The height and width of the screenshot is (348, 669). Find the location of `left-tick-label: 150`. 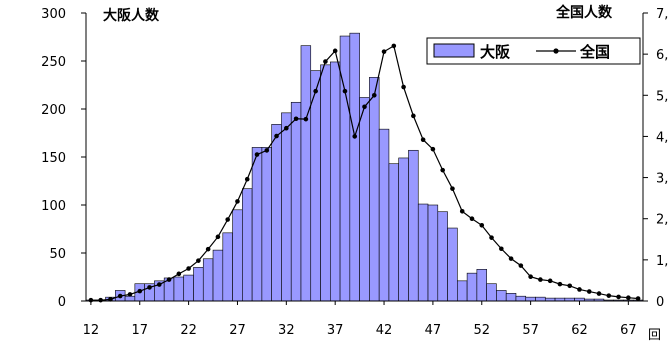

left-tick-label: 150 is located at coordinates (53, 158).